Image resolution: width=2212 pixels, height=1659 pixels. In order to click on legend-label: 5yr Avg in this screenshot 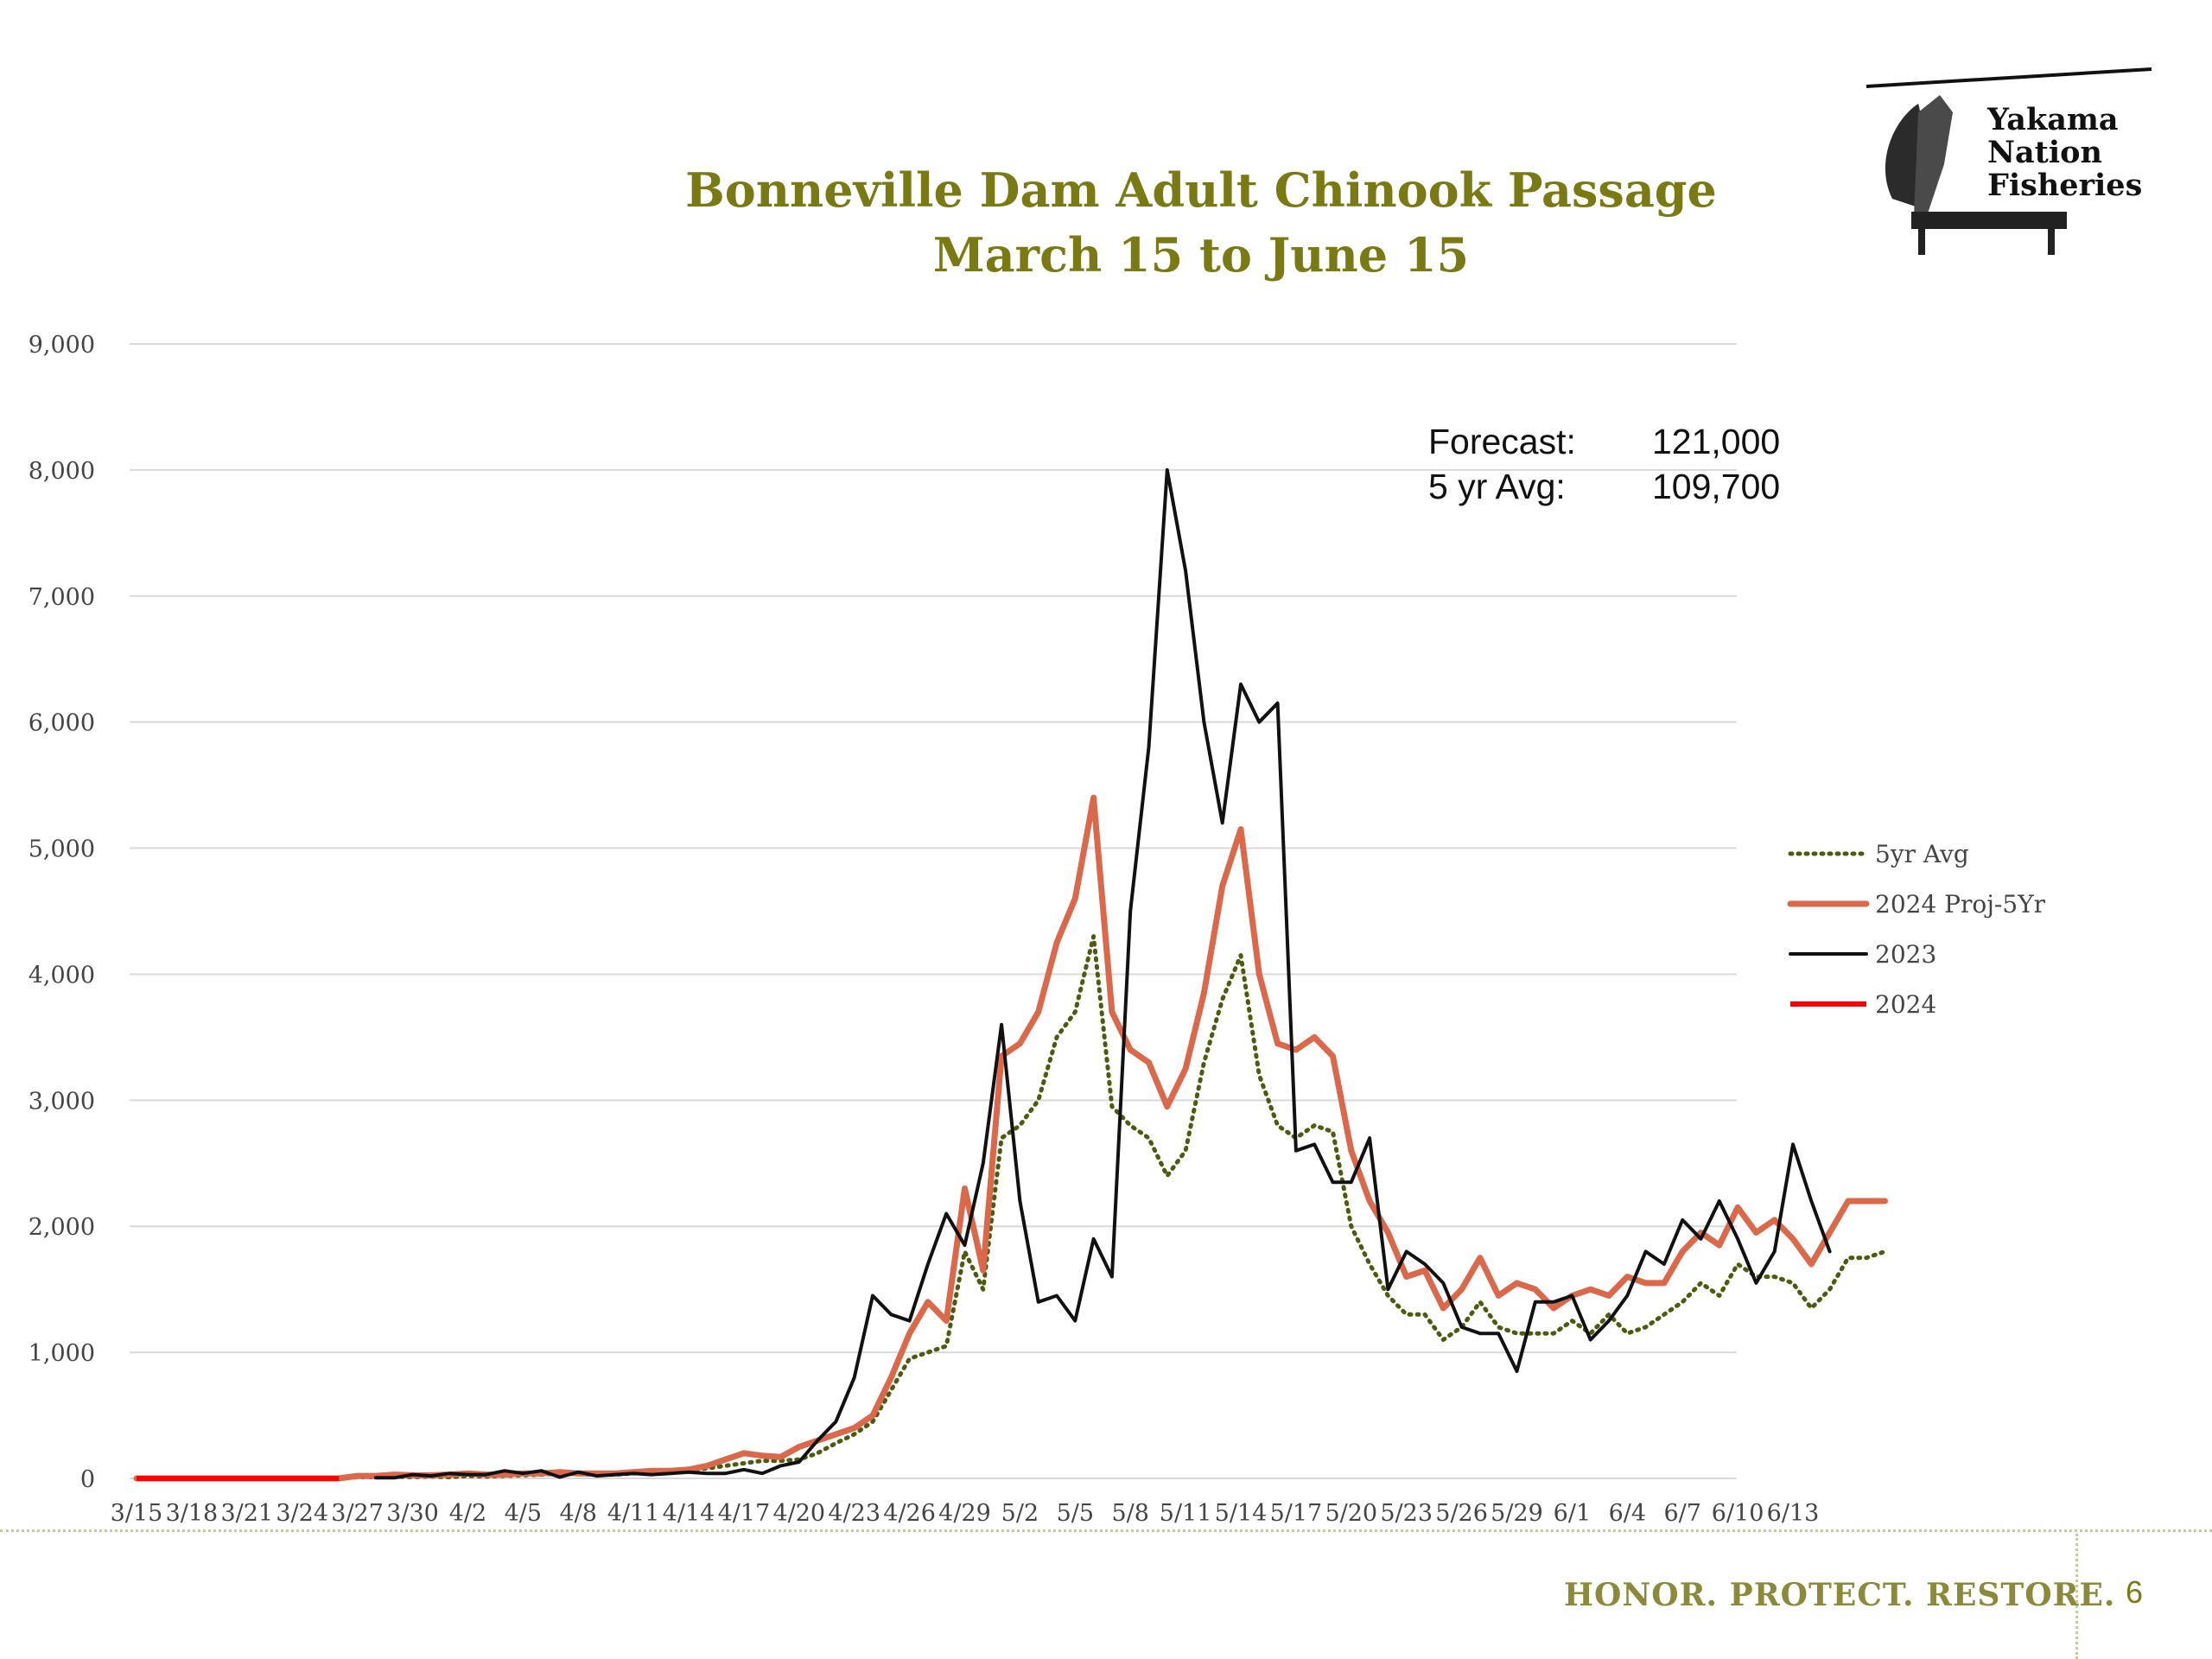, I will do `click(1922, 854)`.